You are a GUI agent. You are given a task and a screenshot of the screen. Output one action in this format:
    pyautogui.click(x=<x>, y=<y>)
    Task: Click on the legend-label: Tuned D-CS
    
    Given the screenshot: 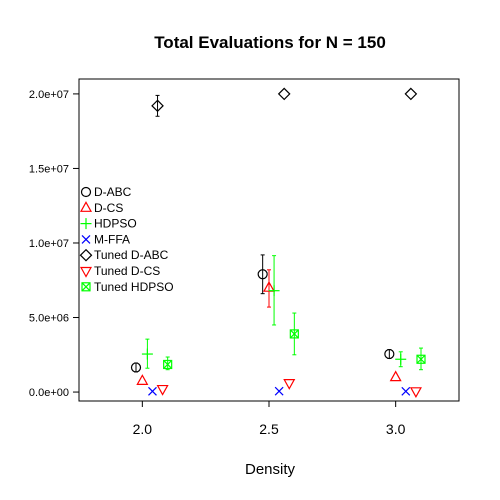 What is the action you would take?
    pyautogui.click(x=127, y=271)
    